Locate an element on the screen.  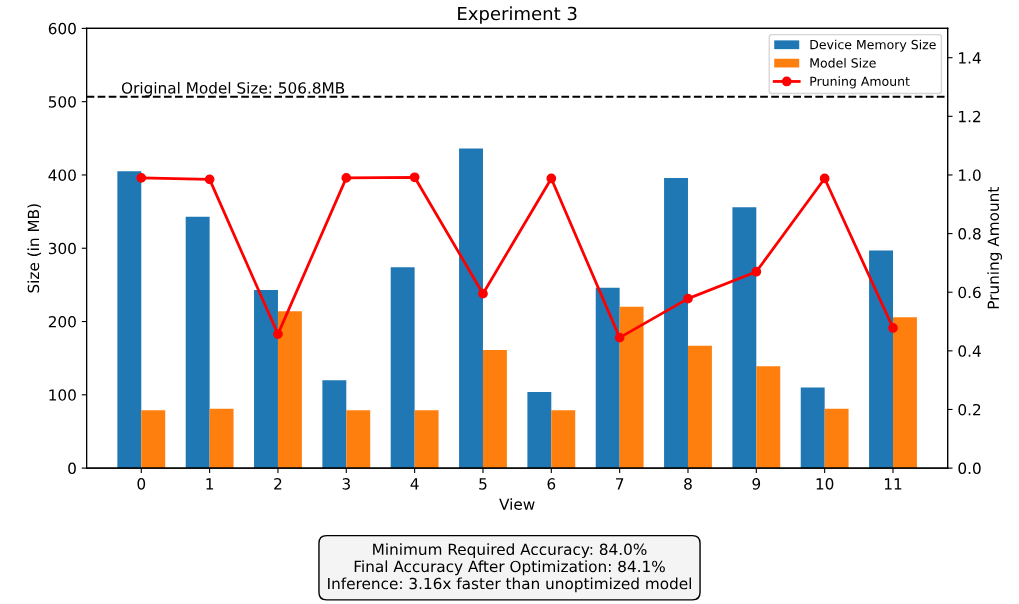
y2-tick-label: 0.8 is located at coordinates (969, 234).